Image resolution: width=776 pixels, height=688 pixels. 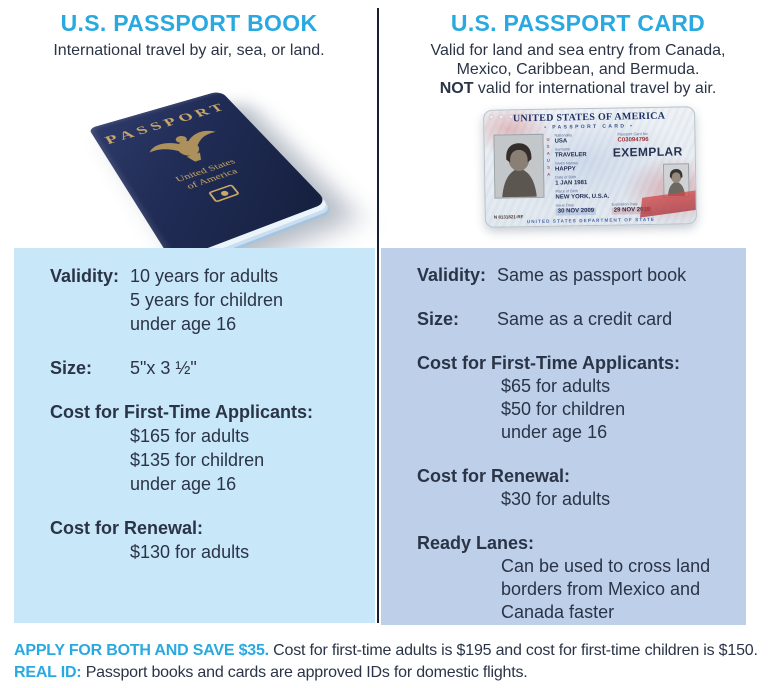 What do you see at coordinates (576, 209) in the screenshot?
I see `card-field-issue-date: Issue Date 30 NOV 2009` at bounding box center [576, 209].